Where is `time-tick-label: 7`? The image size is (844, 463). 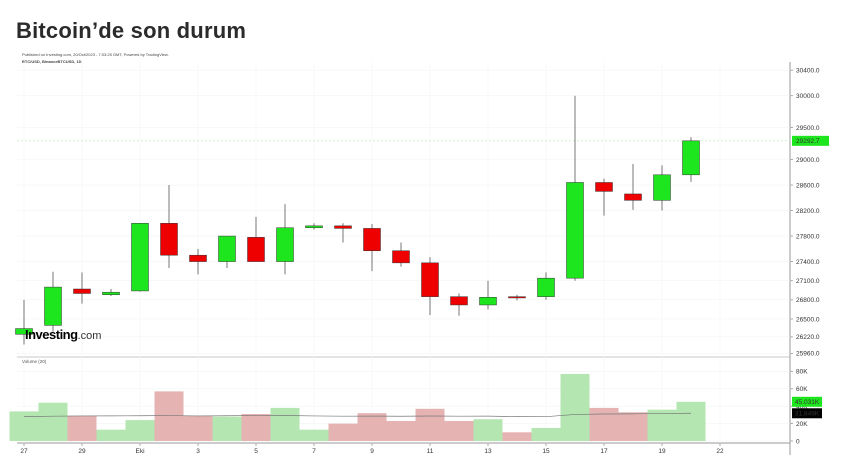 time-tick-label: 7 is located at coordinates (314, 451).